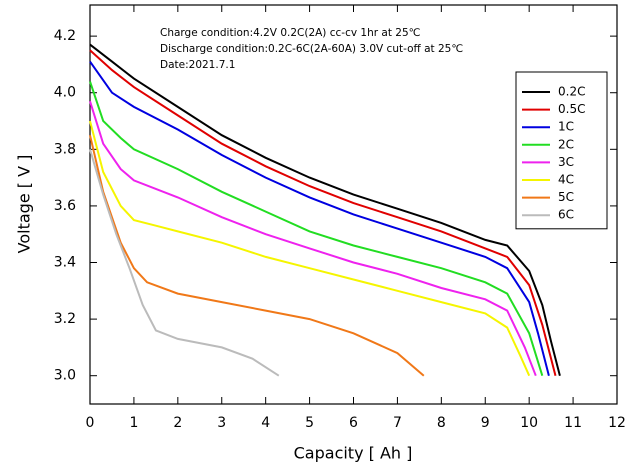 This screenshot has height=469, width=644. I want to click on y-tick-label: 3.6, so click(65, 206).